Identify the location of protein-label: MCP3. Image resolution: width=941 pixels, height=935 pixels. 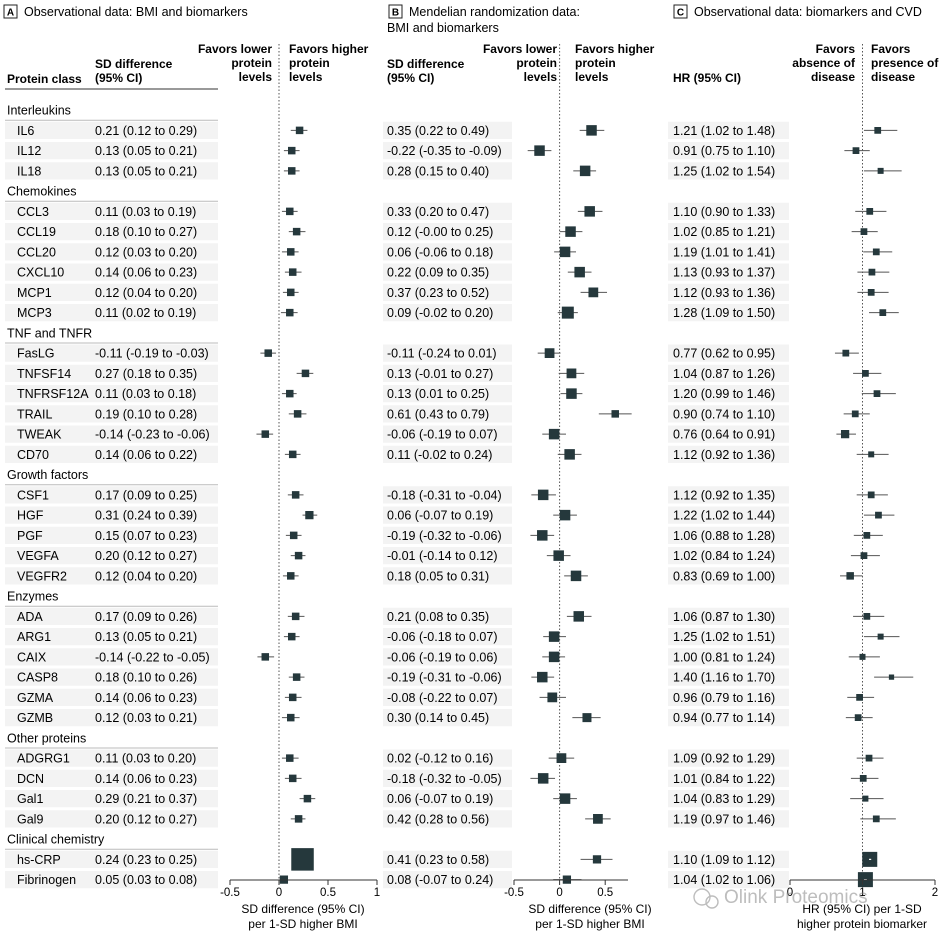
(34, 313).